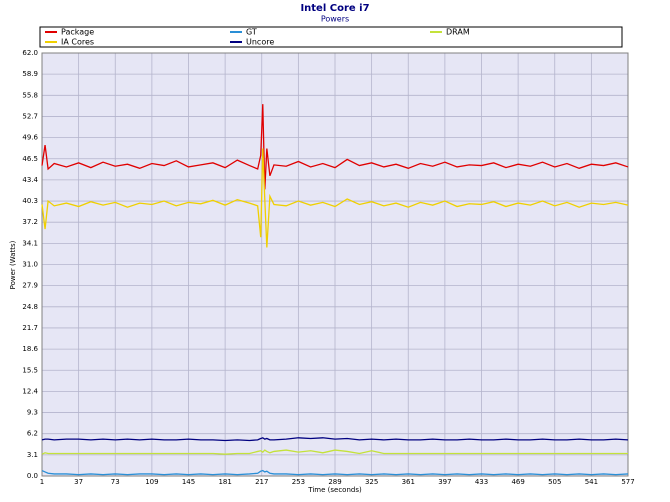 This screenshot has height=502, width=670. Describe the element at coordinates (30, 53) in the screenshot. I see `y-tick-label: 62.0` at that location.